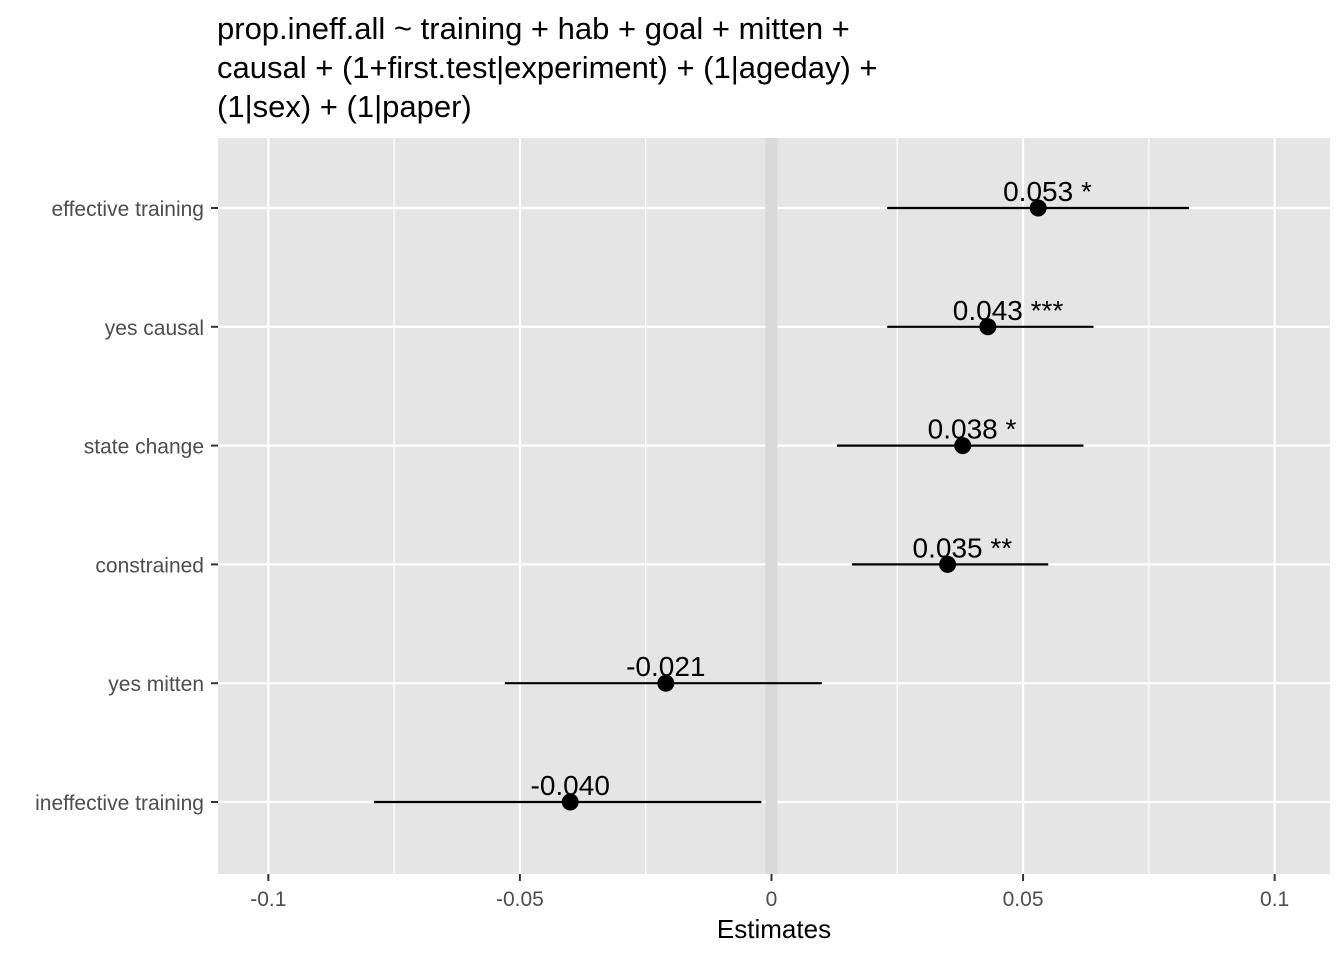  What do you see at coordinates (570, 785) in the screenshot?
I see `estimate-label-6: -0.040` at bounding box center [570, 785].